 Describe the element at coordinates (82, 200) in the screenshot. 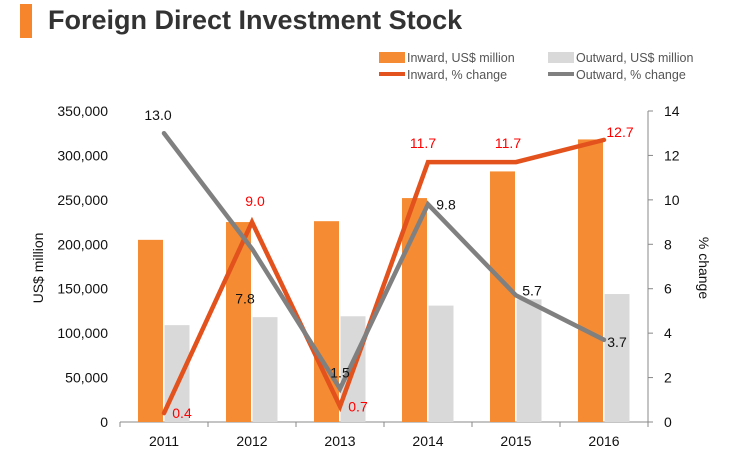

I see `y-tick-label: 250,000` at that location.